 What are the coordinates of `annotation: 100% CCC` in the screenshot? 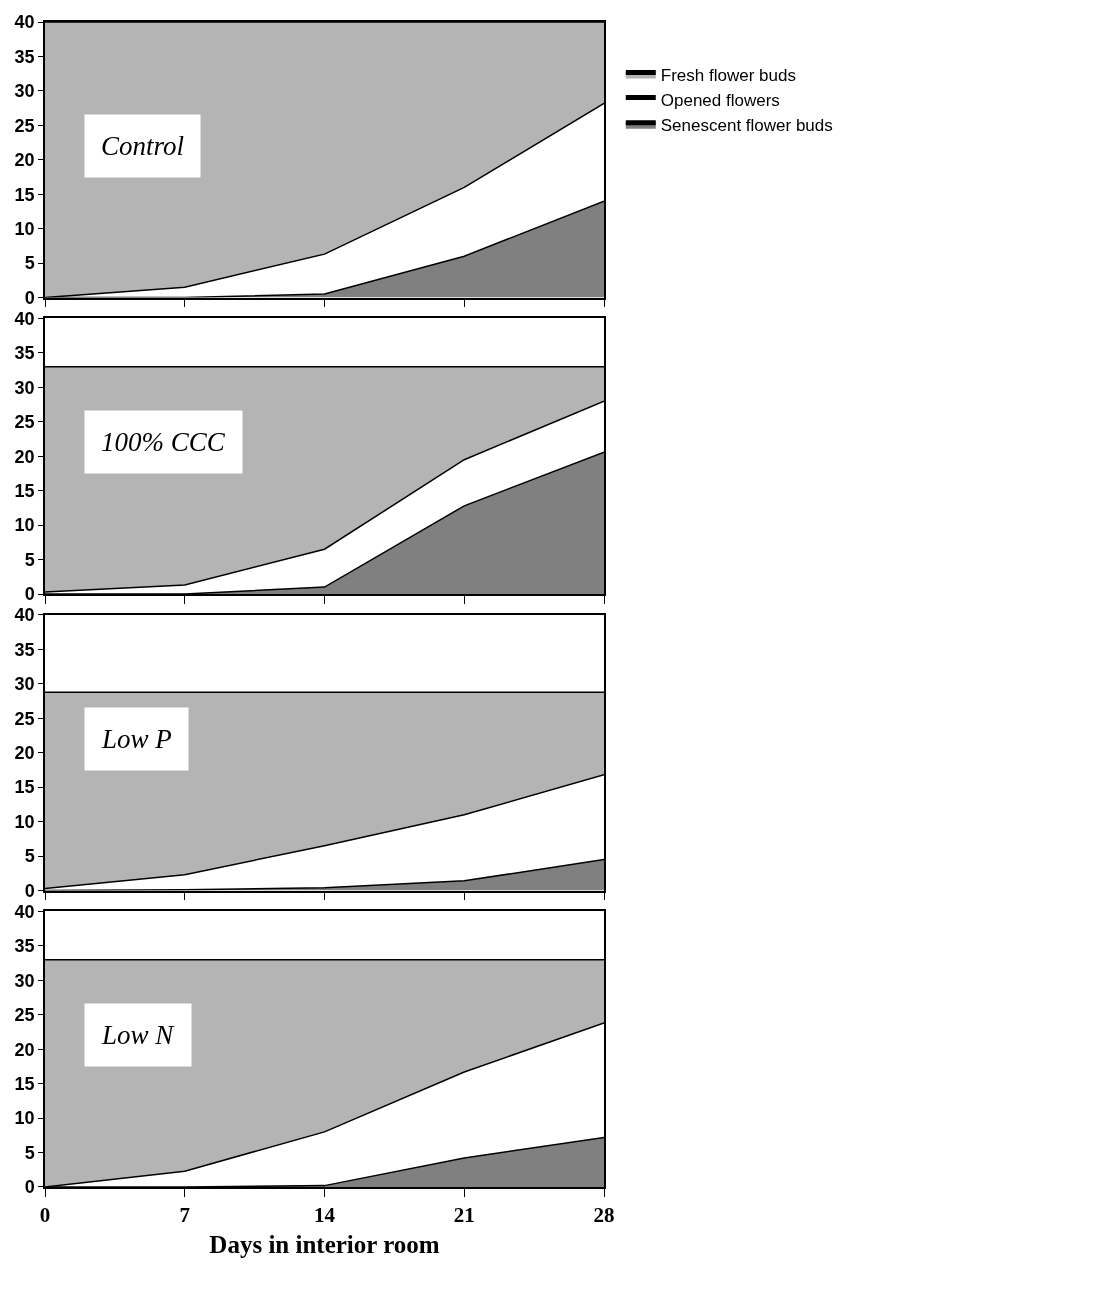 It's located at (163, 442).